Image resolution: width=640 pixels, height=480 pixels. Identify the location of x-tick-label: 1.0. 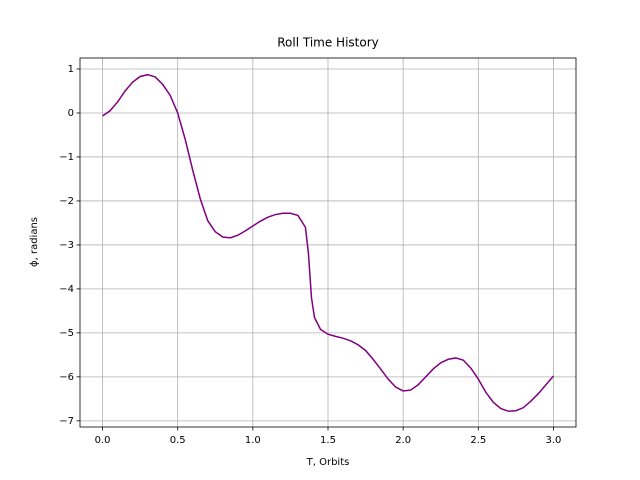
(253, 440).